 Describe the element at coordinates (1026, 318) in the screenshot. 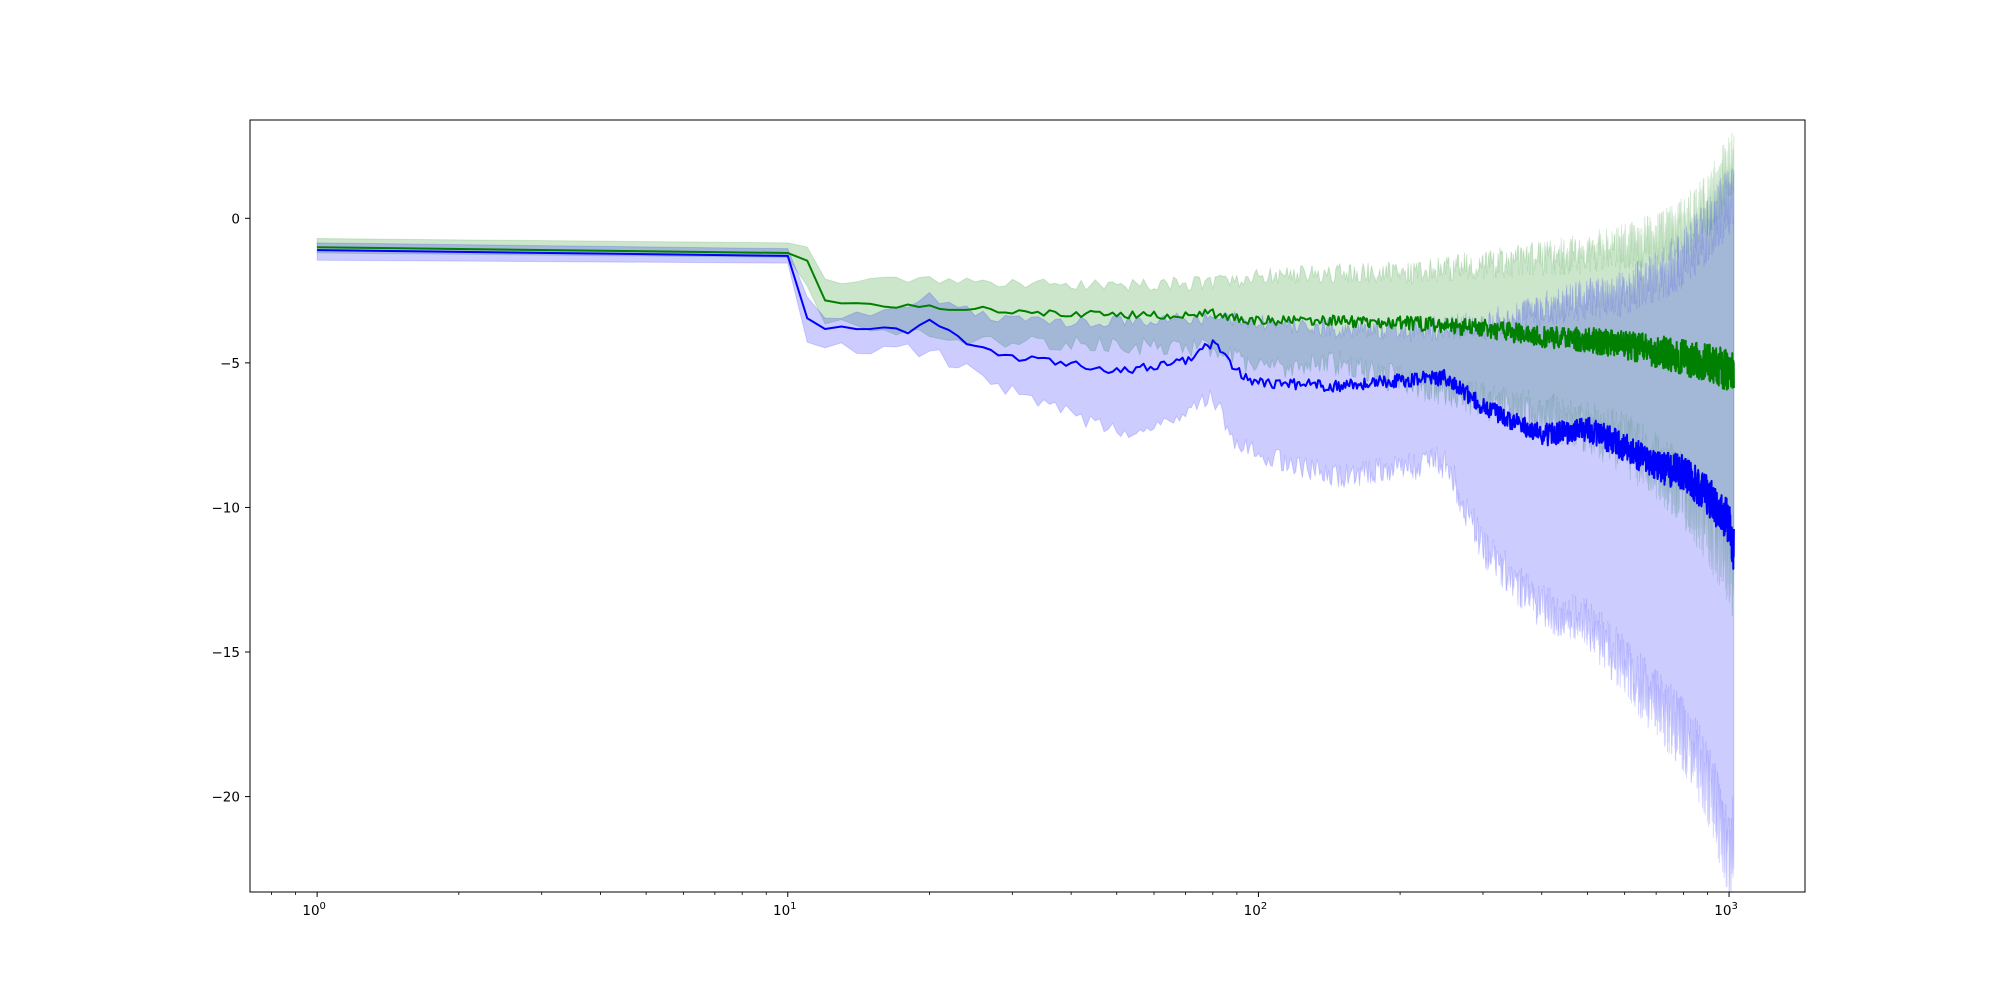

I see `series-1-line` at that location.